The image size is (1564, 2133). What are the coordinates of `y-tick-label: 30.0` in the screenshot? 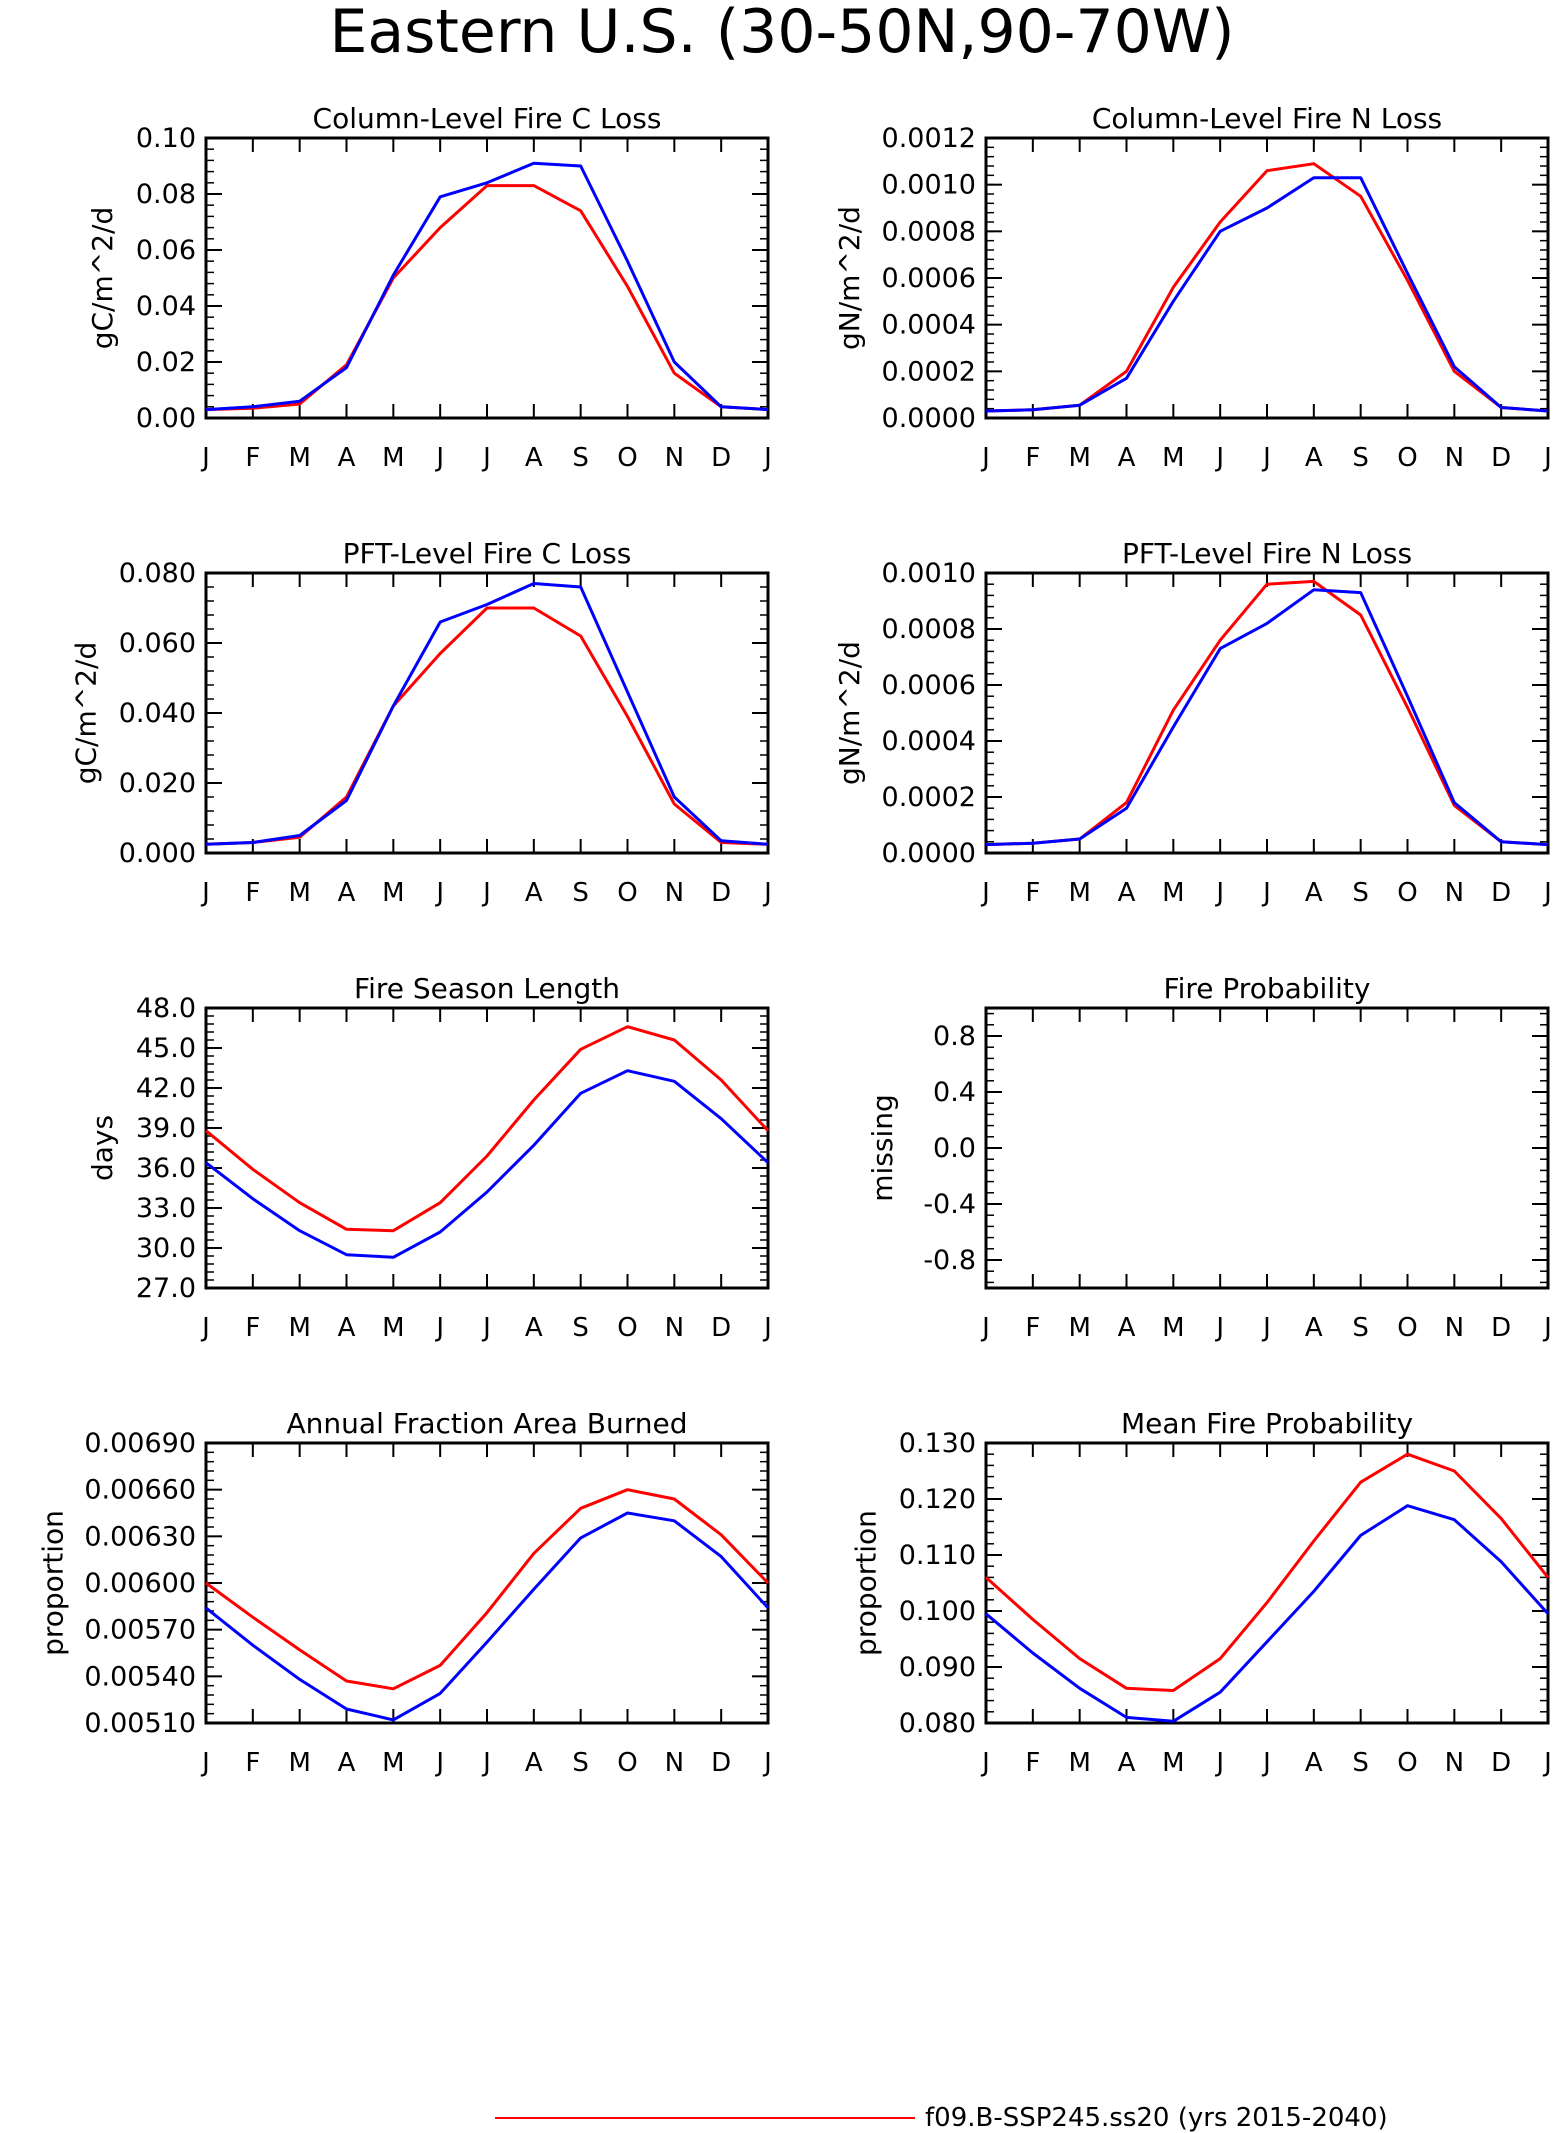 It's located at (166, 1248).